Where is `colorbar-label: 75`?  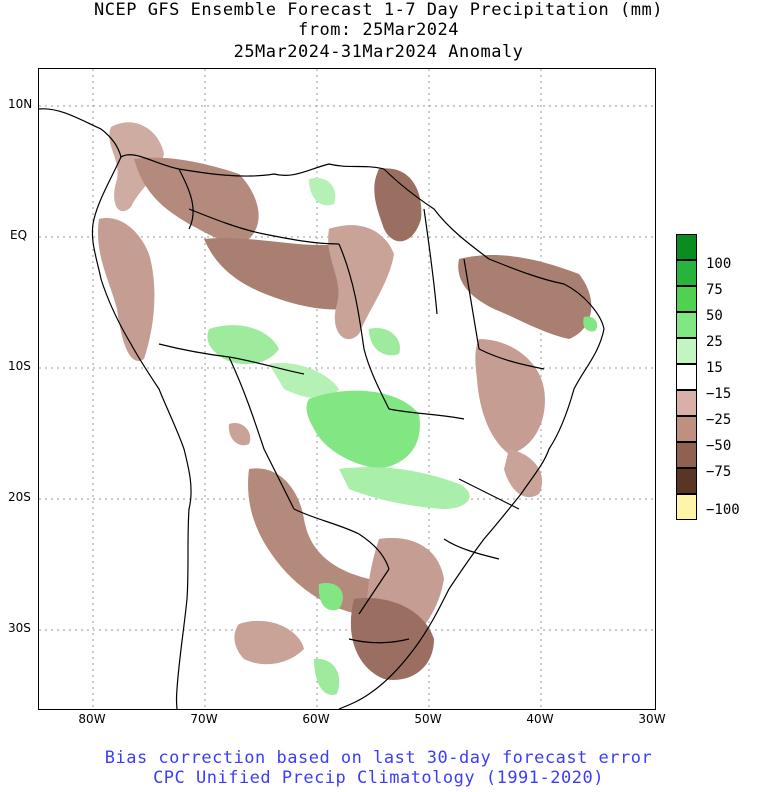
colorbar-label: 75 is located at coordinates (714, 290).